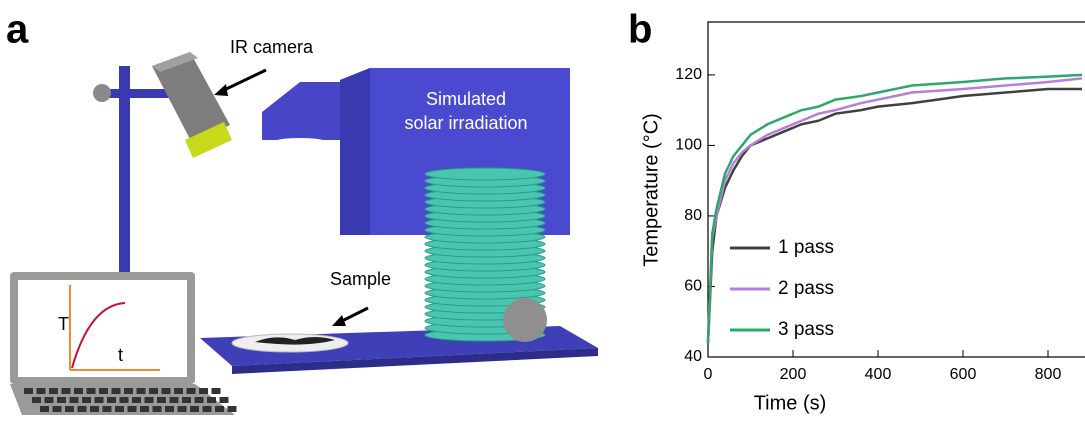 This screenshot has height=424, width=1085. I want to click on lamp, so click(300, 141).